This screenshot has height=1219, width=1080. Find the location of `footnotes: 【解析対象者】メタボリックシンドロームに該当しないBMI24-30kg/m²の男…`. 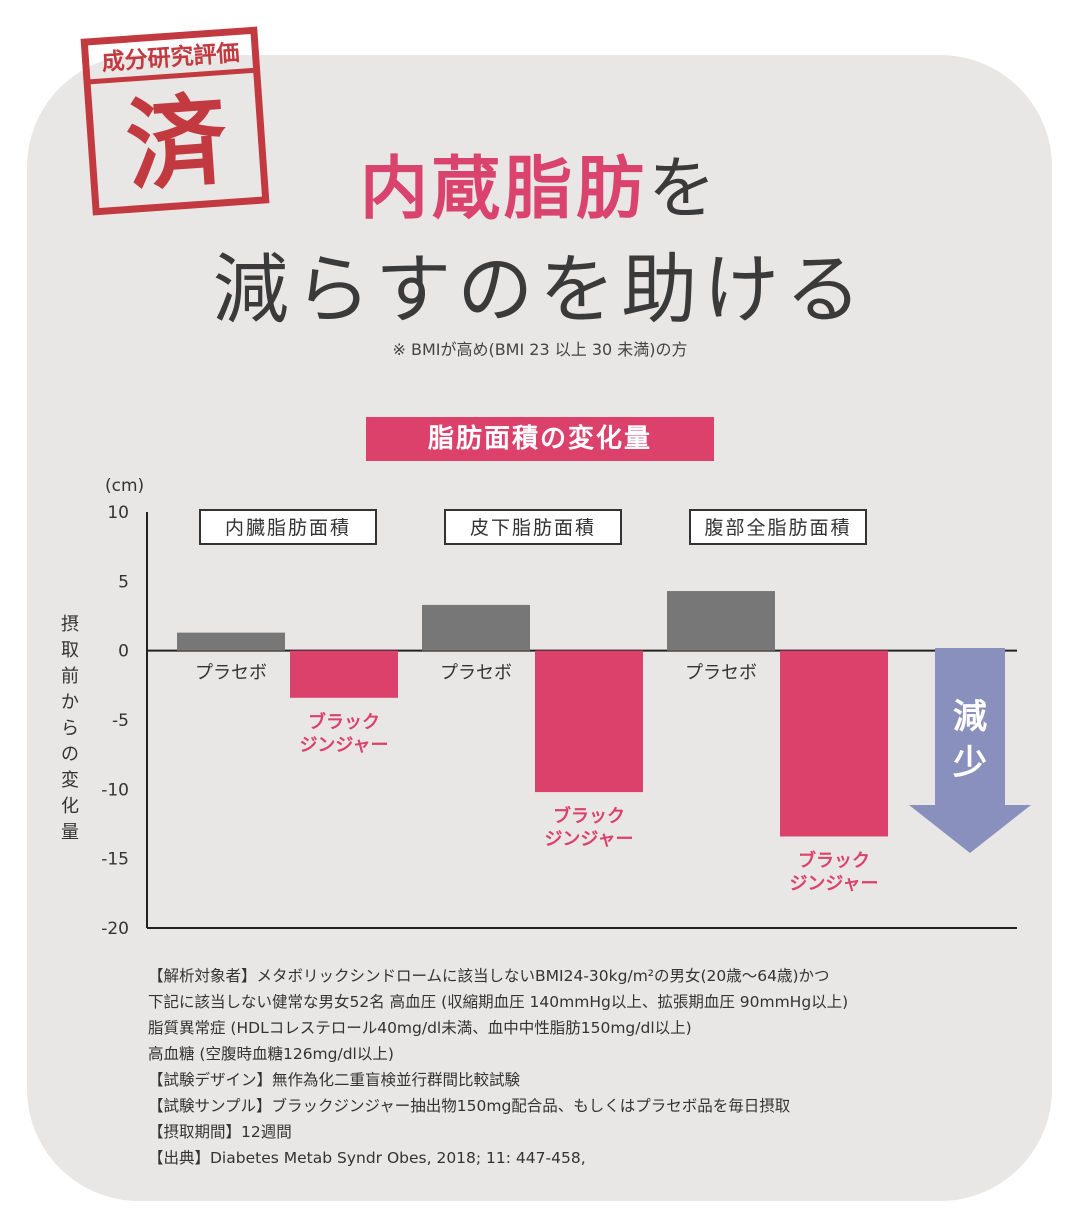

footnotes: 【解析対象者】メタボリックシンドロームに該当しないBMI24-30kg/m²の男… is located at coordinates (498, 1067).